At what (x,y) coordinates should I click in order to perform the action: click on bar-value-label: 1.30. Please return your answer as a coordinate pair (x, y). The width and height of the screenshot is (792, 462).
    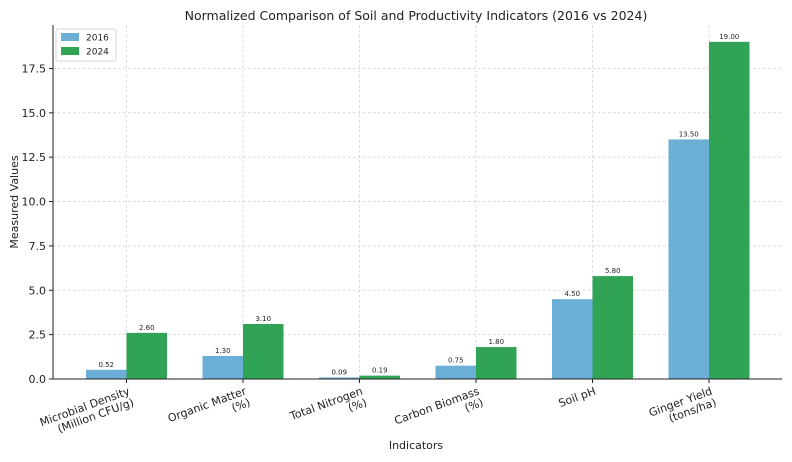
    Looking at the image, I should click on (223, 351).